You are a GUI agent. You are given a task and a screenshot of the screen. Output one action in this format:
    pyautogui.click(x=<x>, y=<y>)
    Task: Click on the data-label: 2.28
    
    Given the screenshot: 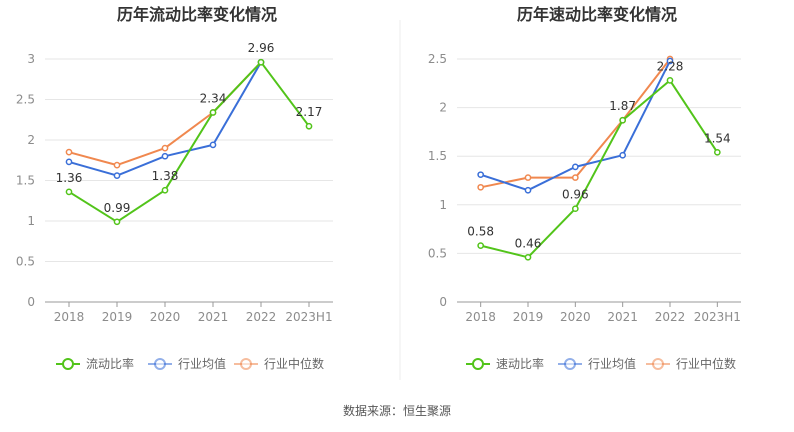 What is the action you would take?
    pyautogui.click(x=670, y=66)
    